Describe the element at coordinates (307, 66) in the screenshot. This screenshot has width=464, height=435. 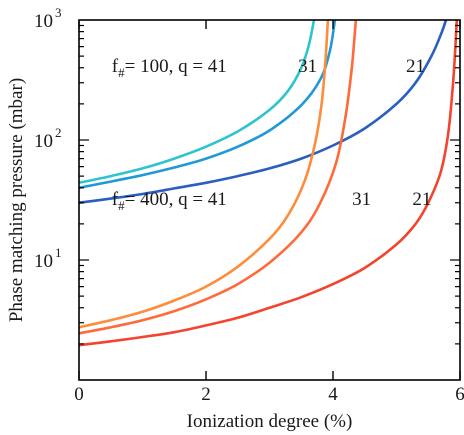
I see `curve-label-1: 31` at that location.